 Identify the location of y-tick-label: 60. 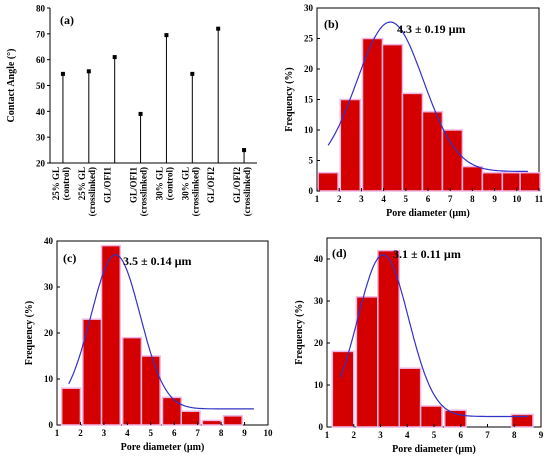
(41, 60).